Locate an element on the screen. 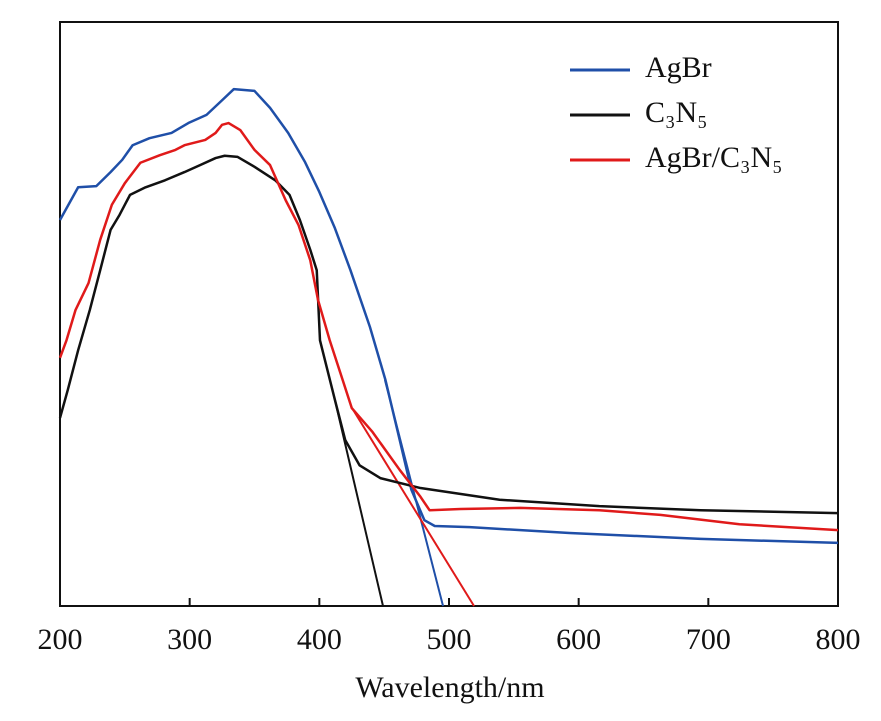 Image resolution: width=881 pixels, height=721 pixels. x-tick-label: 300 is located at coordinates (189, 639).